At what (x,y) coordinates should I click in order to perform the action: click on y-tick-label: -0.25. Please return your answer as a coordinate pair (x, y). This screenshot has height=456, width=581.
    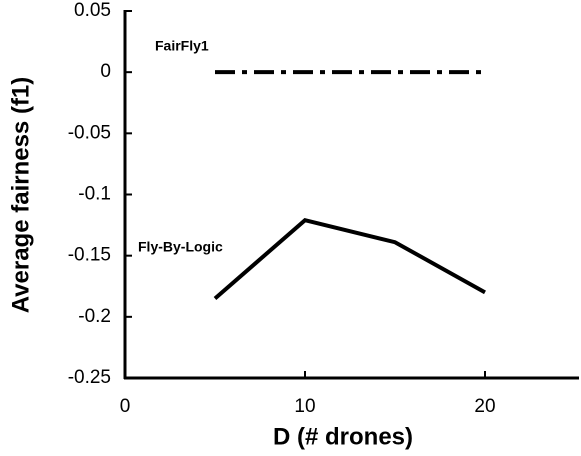
    Looking at the image, I should click on (89, 377).